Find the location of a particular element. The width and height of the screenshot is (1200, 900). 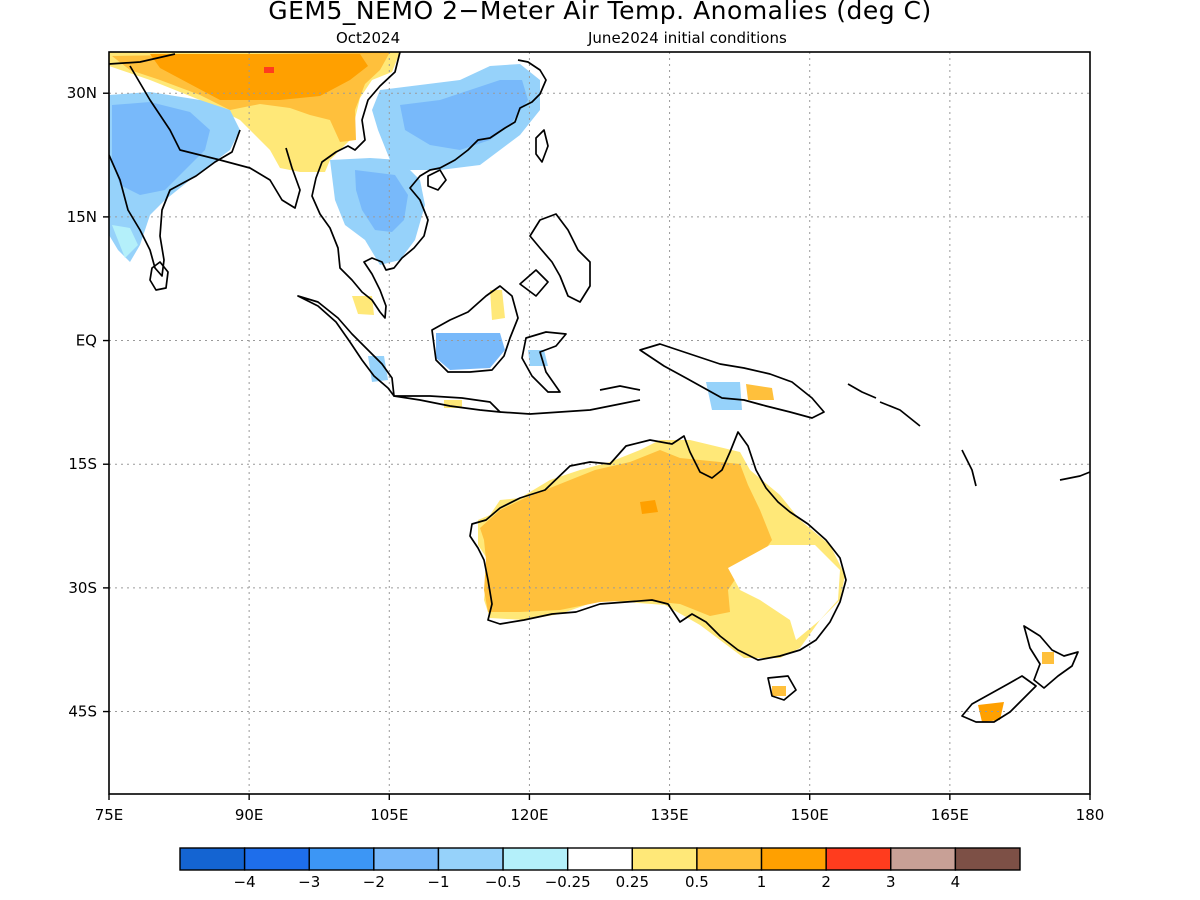

latitude-labels: 30N 15N EQ 15S 30S 45S is located at coordinates (88, 402).